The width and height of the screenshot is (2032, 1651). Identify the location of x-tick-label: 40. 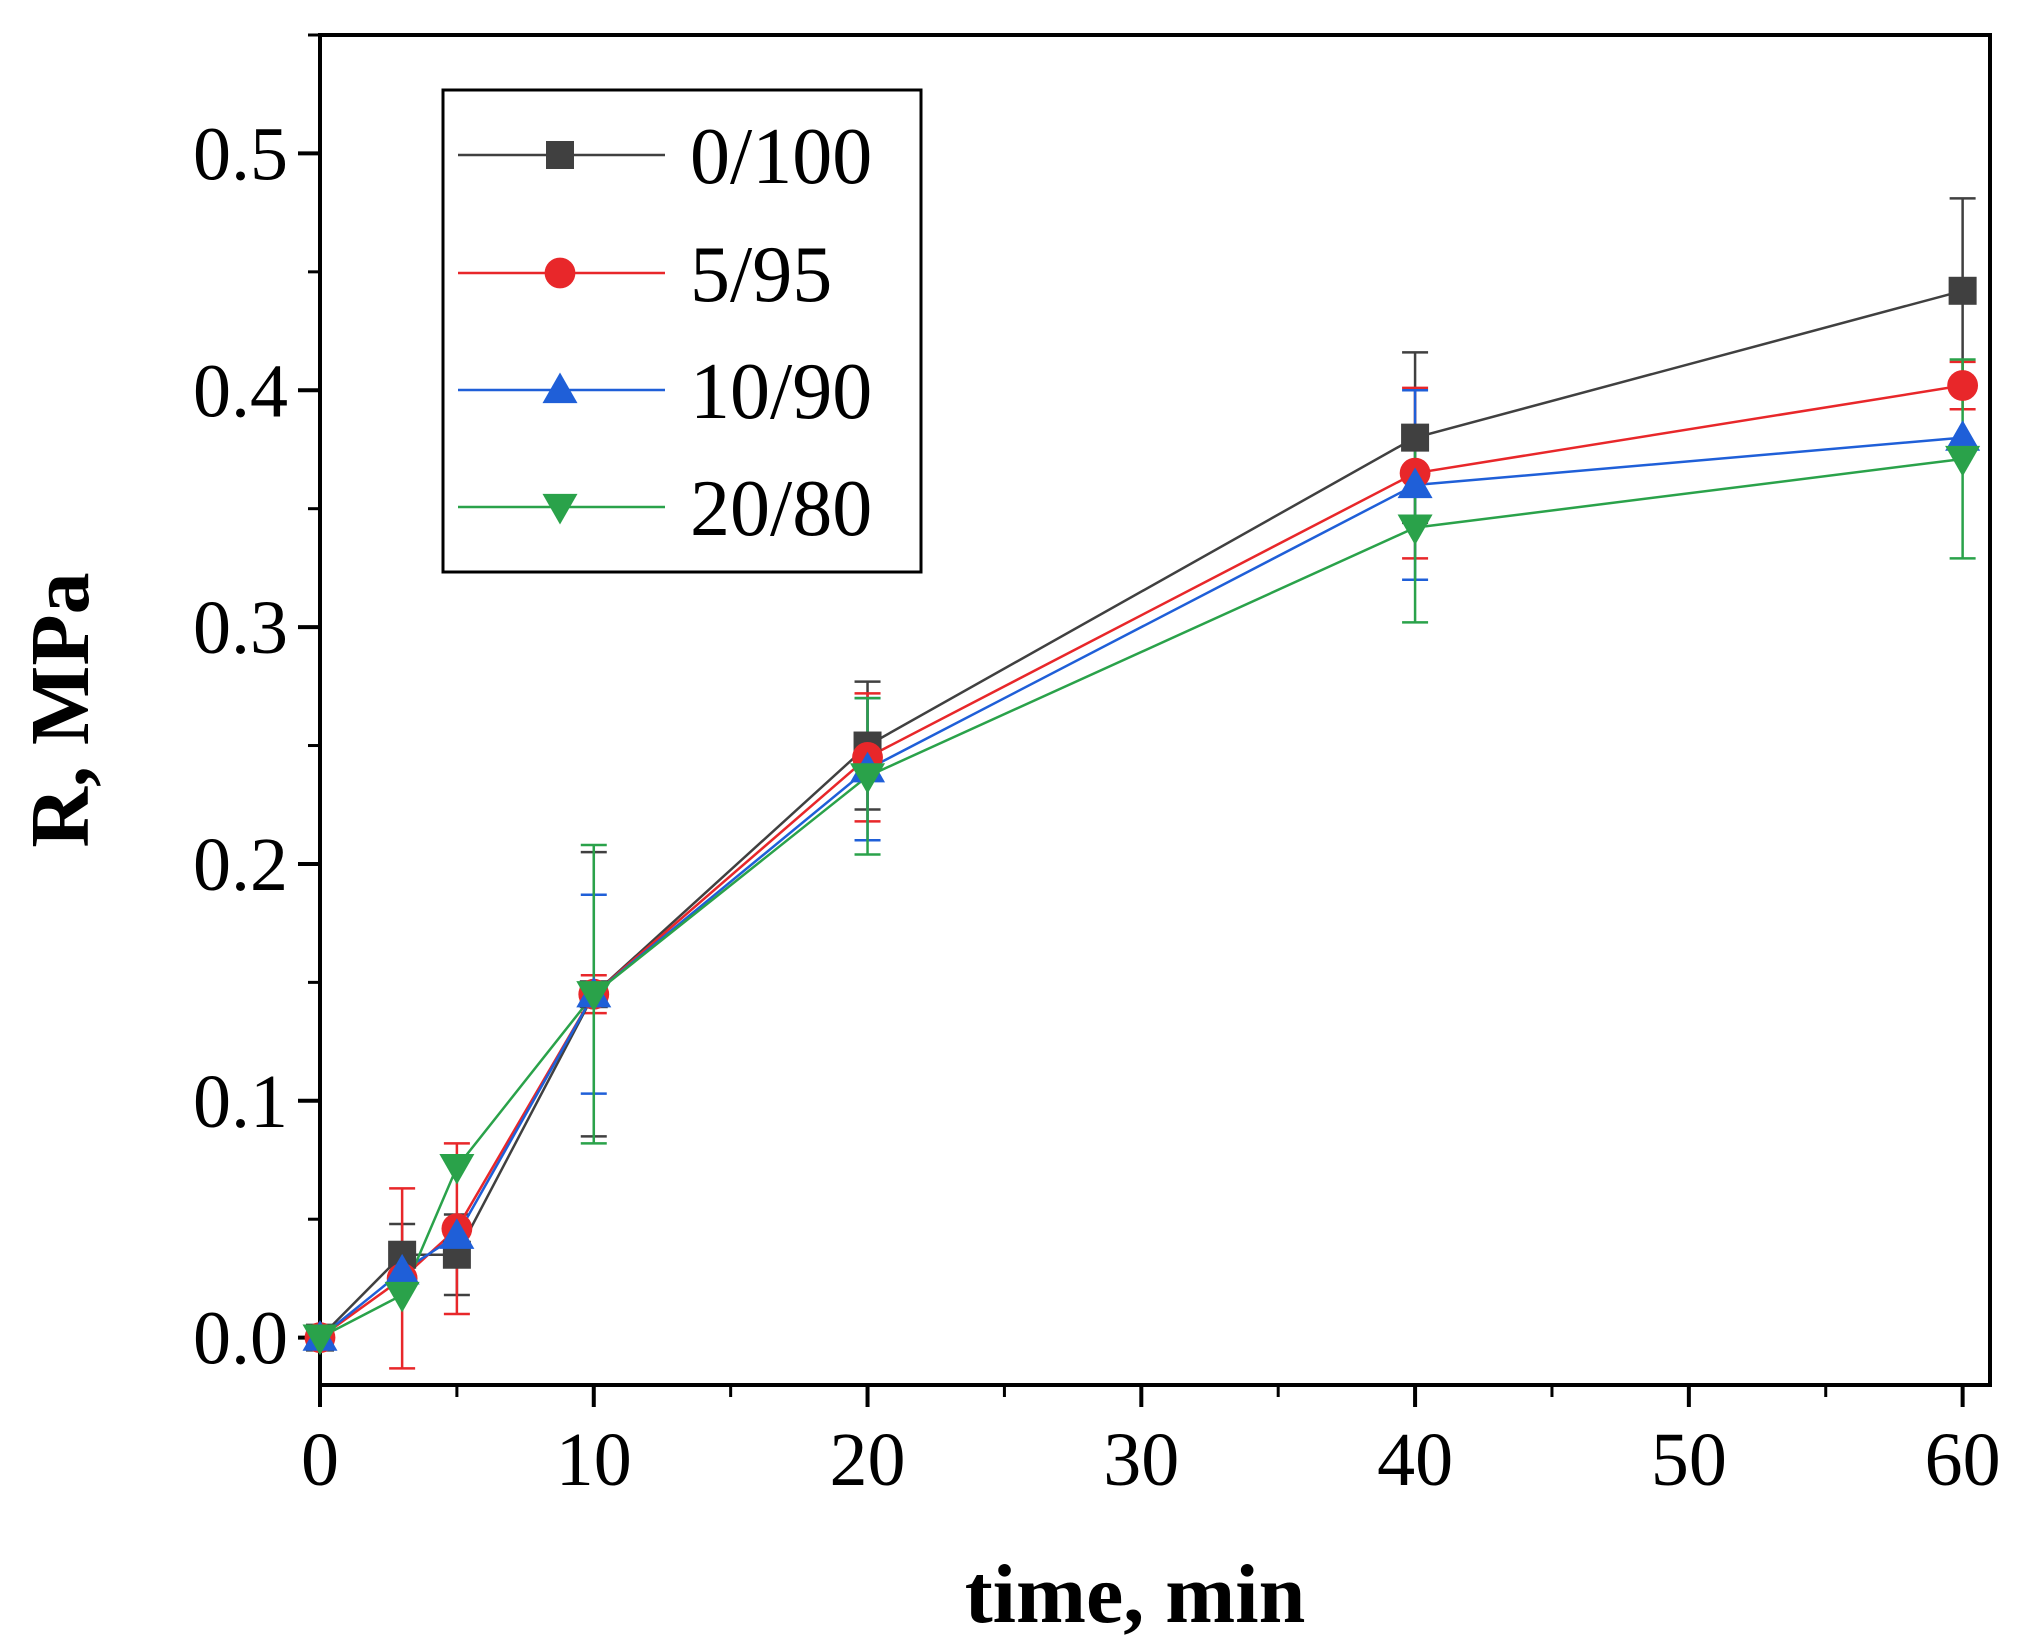
(1415, 1460).